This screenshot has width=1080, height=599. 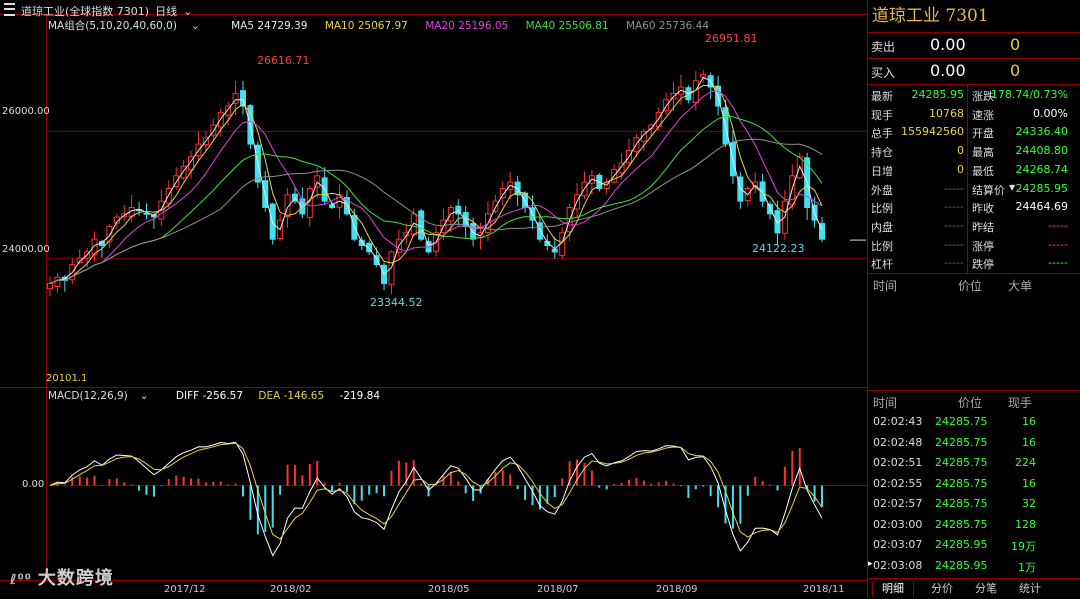 I want to click on grid-left-label: 持仓, so click(x=882, y=153).